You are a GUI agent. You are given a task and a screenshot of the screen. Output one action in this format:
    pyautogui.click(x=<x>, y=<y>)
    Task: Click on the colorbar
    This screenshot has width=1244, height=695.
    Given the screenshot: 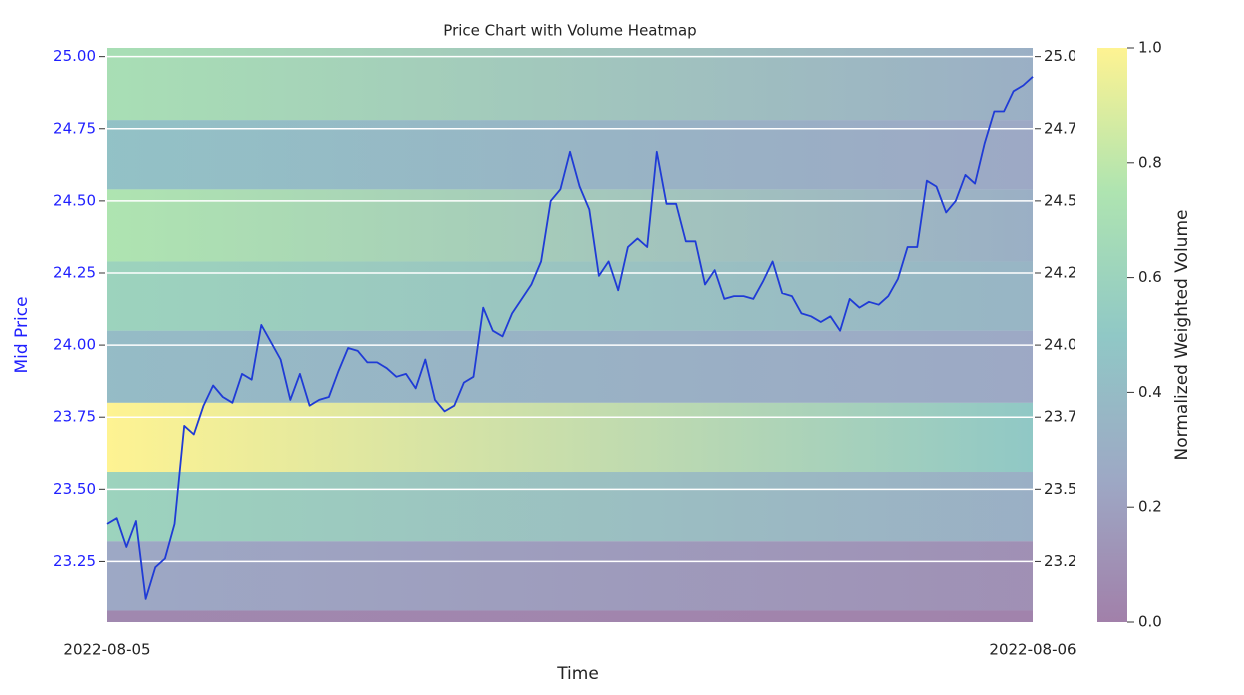 What is the action you would take?
    pyautogui.click(x=1112, y=335)
    